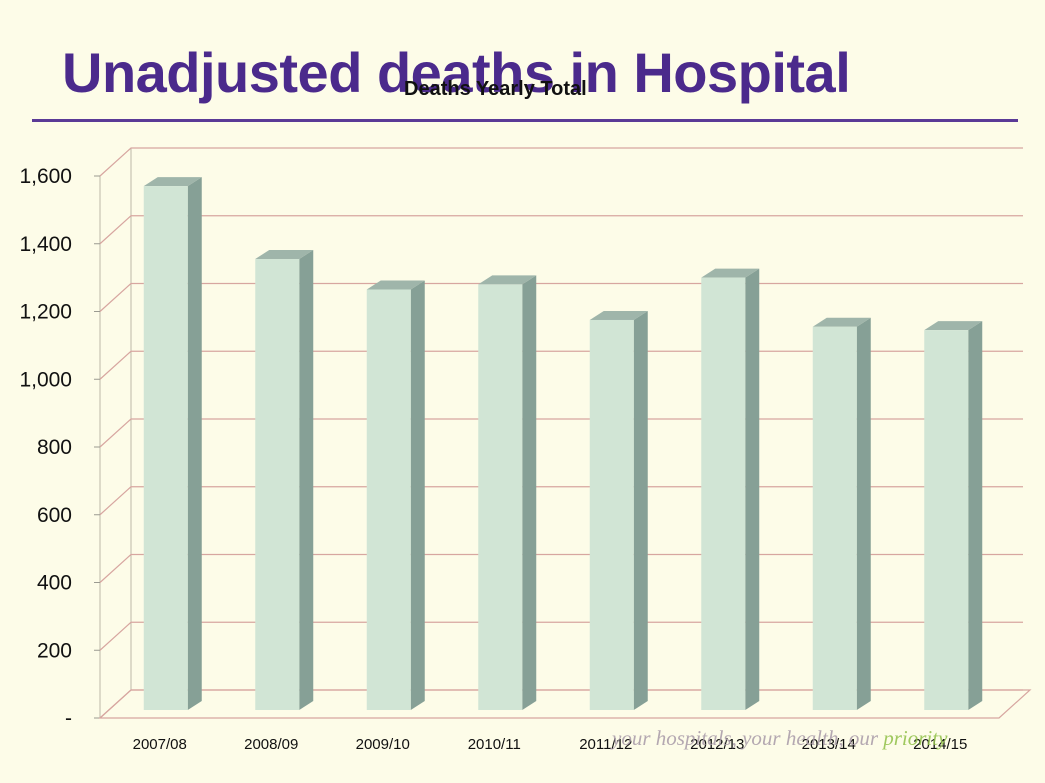 The width and height of the screenshot is (1045, 783). I want to click on y-tick-label: -, so click(68, 718).